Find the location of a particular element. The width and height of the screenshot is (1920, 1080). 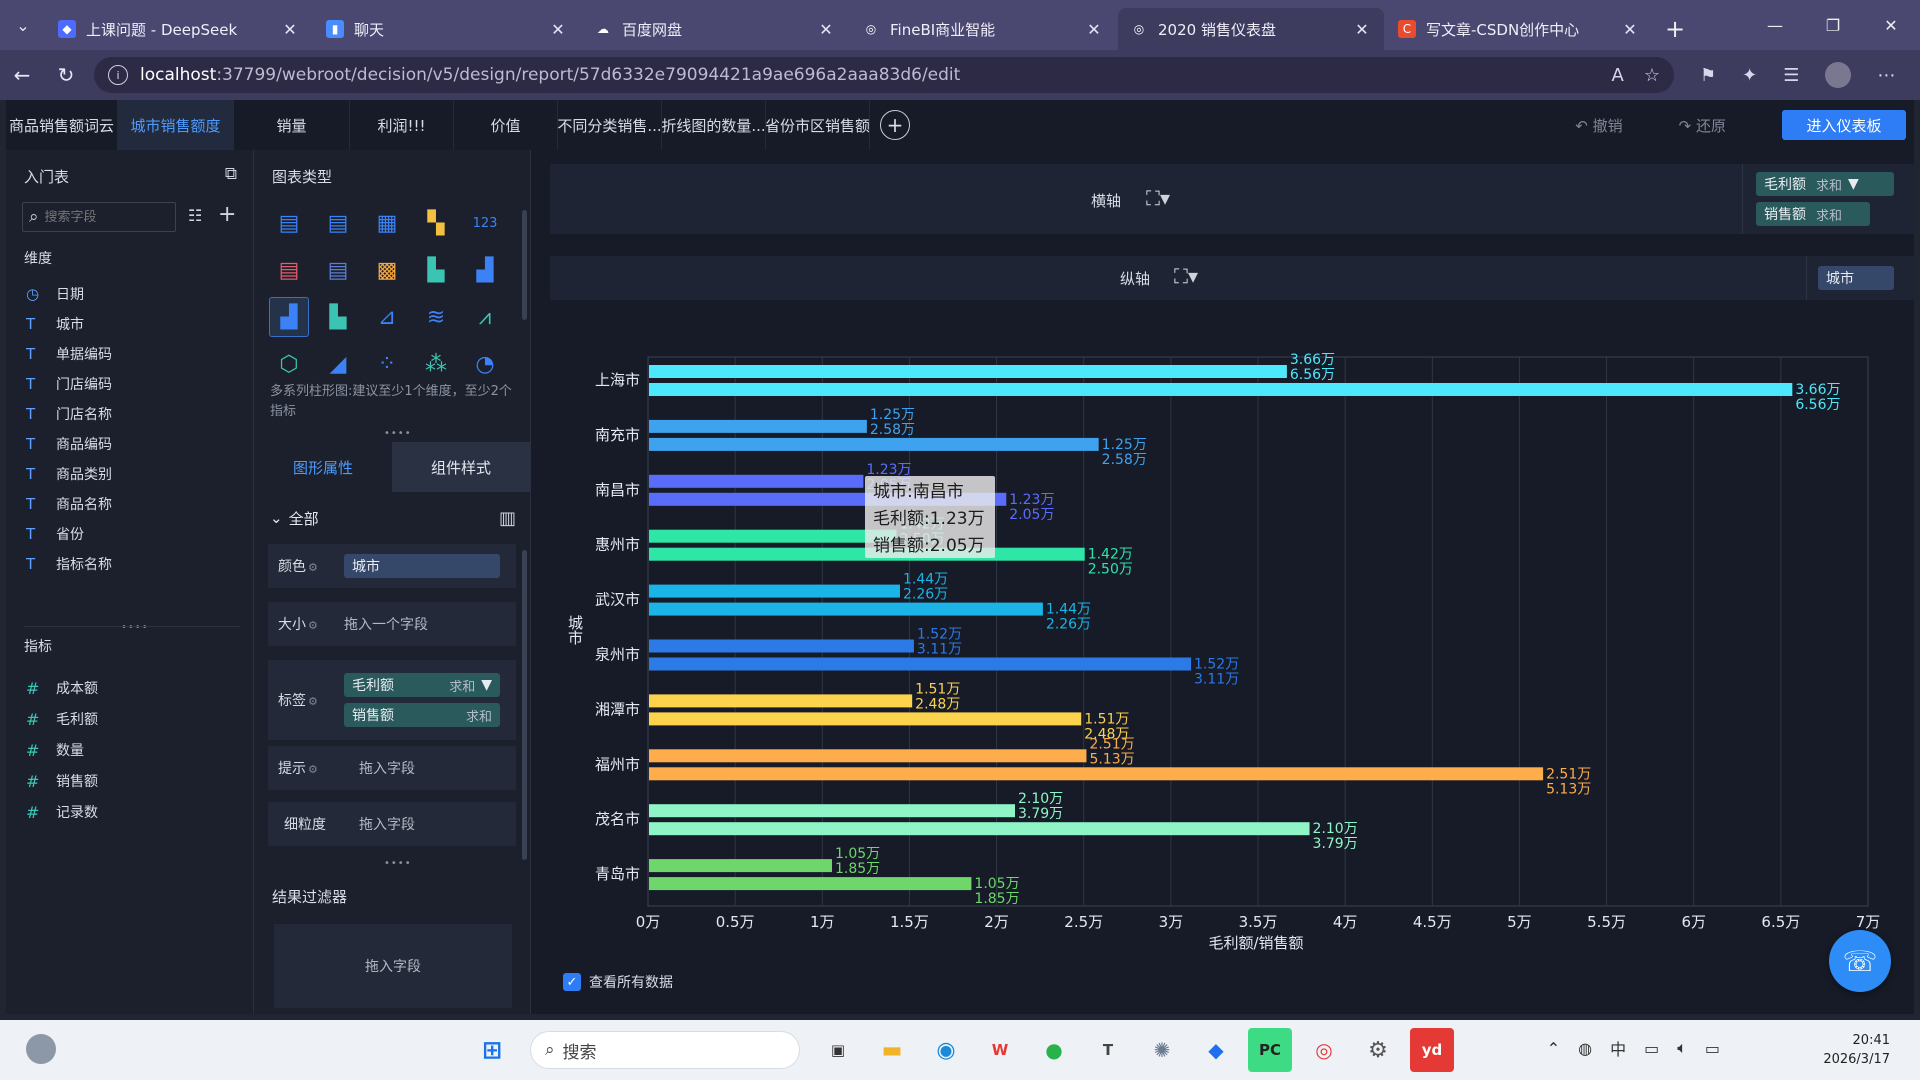

color-table-icon: ▚ is located at coordinates (436, 223).